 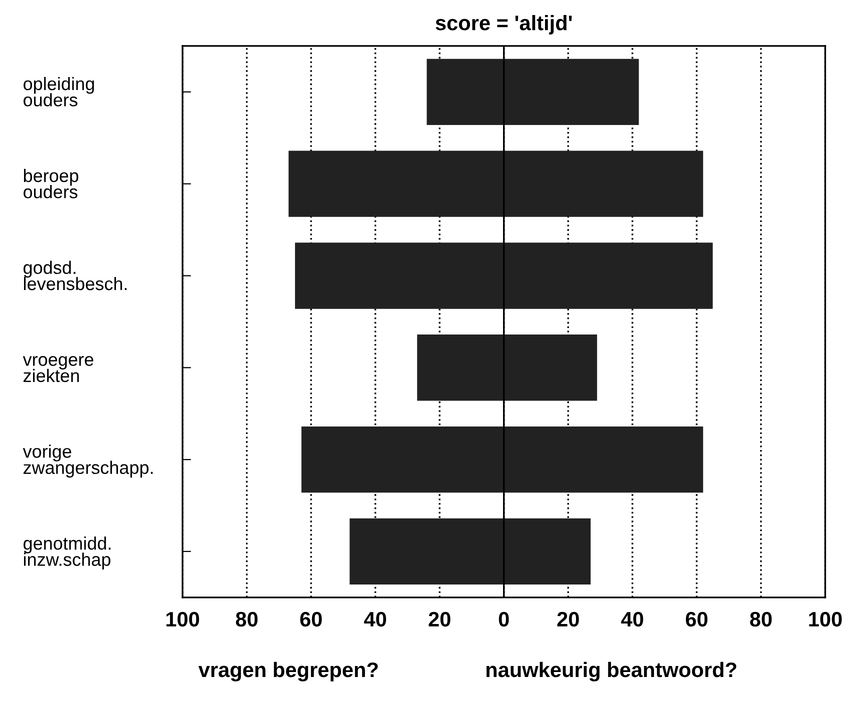 I want to click on y-tick-label: beroep ouders, so click(x=51, y=183).